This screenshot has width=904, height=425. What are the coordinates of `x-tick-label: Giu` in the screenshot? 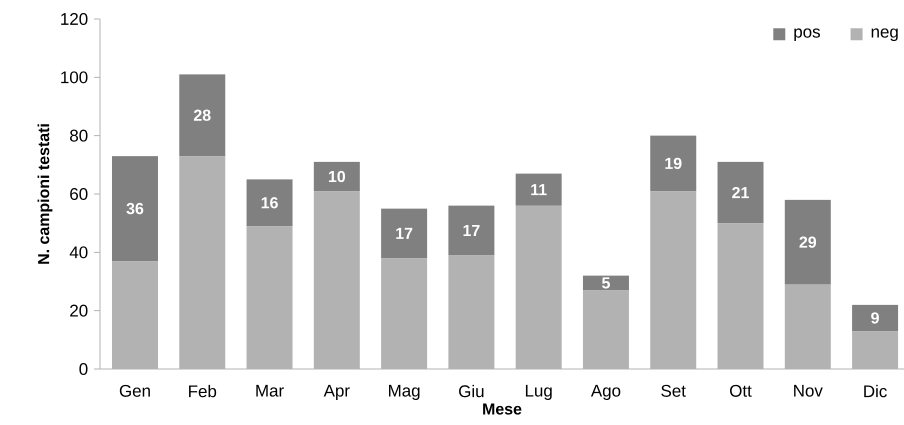 It's located at (471, 391).